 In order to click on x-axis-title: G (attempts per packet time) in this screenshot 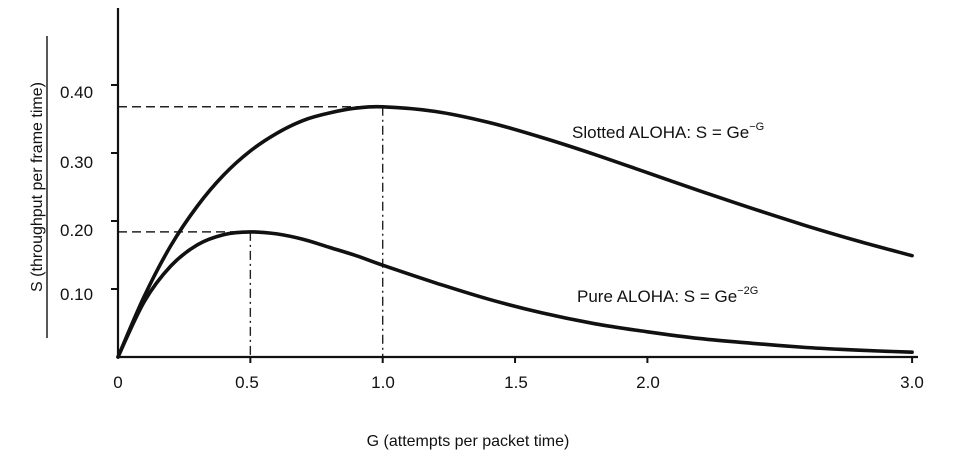, I will do `click(468, 441)`.